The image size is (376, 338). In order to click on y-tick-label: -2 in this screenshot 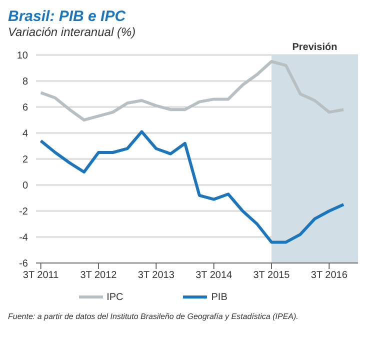, I will do `click(23, 212)`.